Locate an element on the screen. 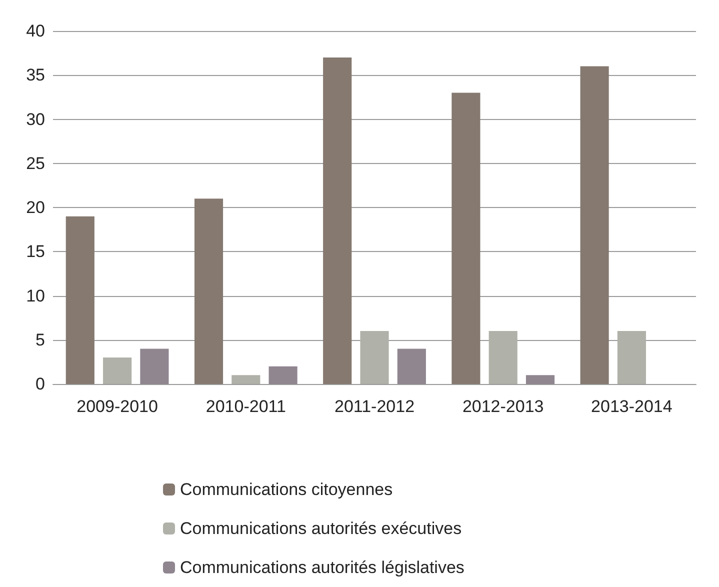 The height and width of the screenshot is (587, 719). legend-label: Communications autorités exécutives is located at coordinates (321, 528).